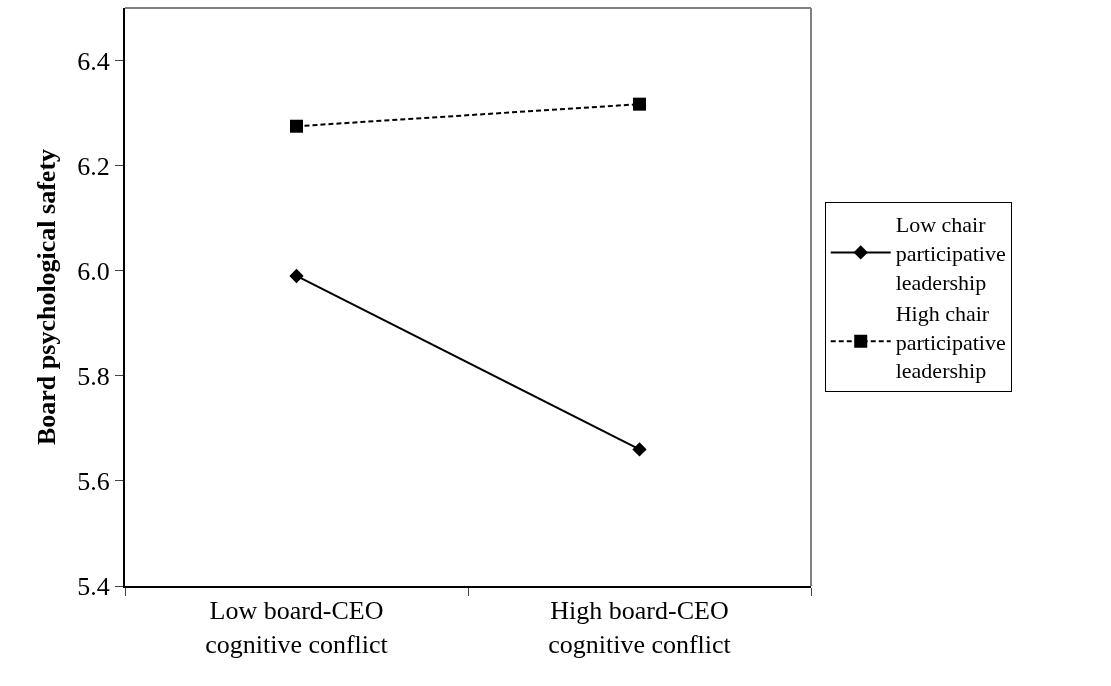  I want to click on y-tick-label: 6.4, so click(93, 61).